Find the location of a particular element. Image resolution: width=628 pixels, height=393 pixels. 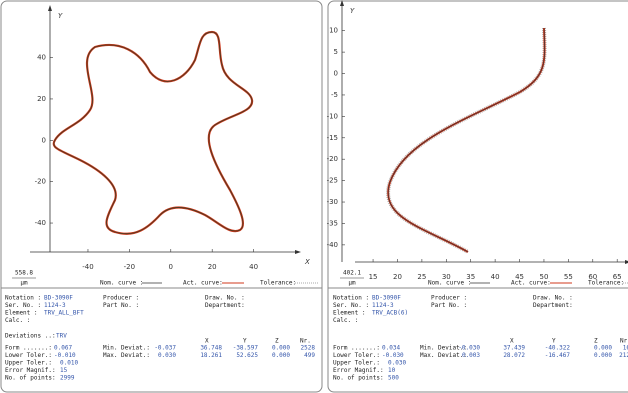

y-tick-label: -5 is located at coordinates (334, 95).